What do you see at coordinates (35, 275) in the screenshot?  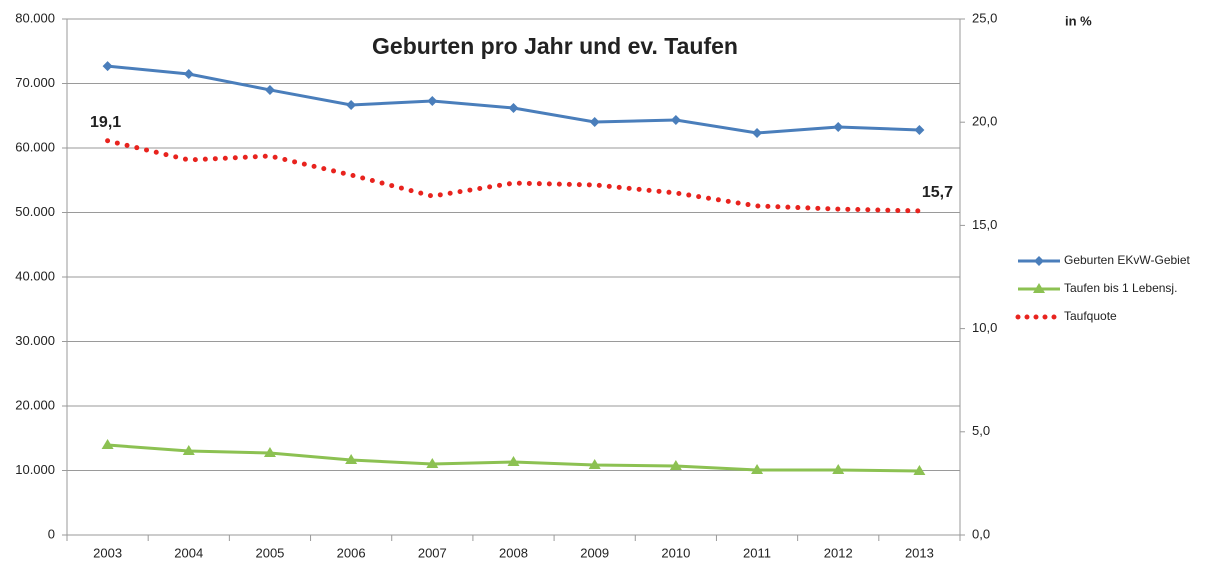 I see `y-tick-label: 40.000` at bounding box center [35, 275].